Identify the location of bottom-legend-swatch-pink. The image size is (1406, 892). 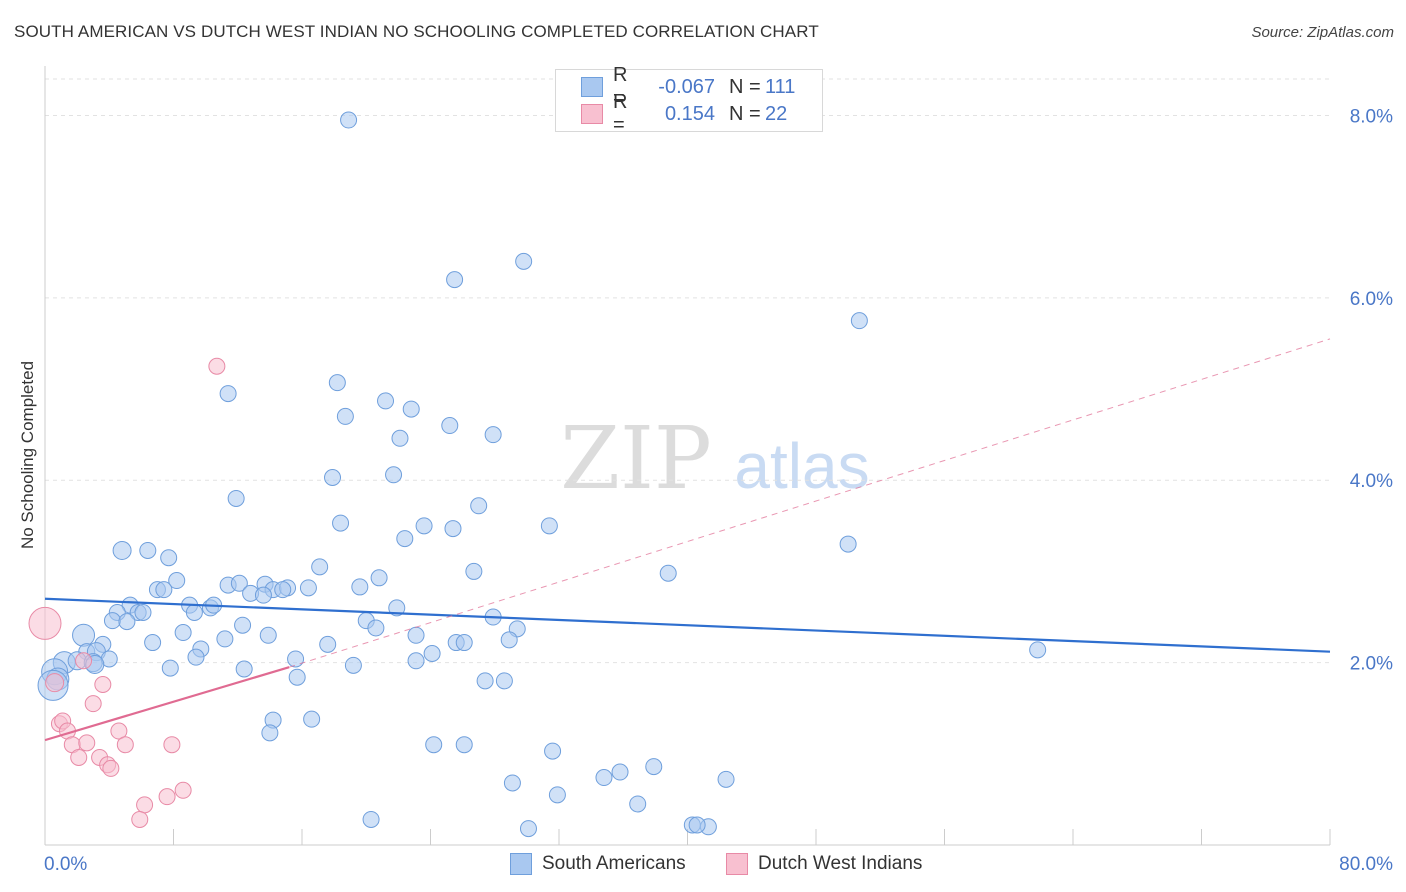
(737, 864).